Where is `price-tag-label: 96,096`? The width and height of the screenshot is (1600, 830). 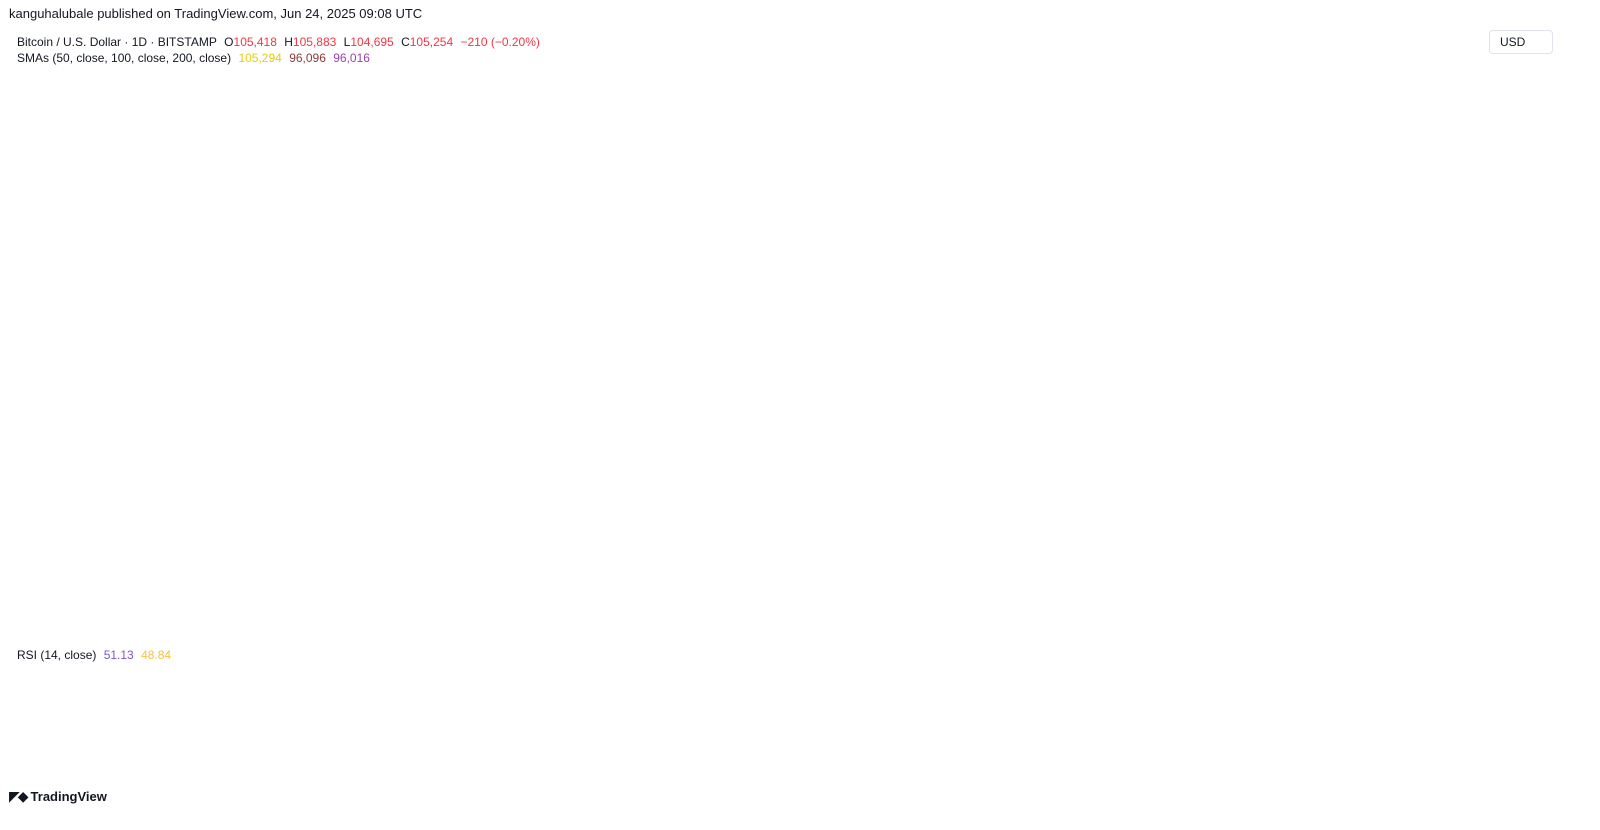 price-tag-label: 96,096 is located at coordinates (1520, 392).